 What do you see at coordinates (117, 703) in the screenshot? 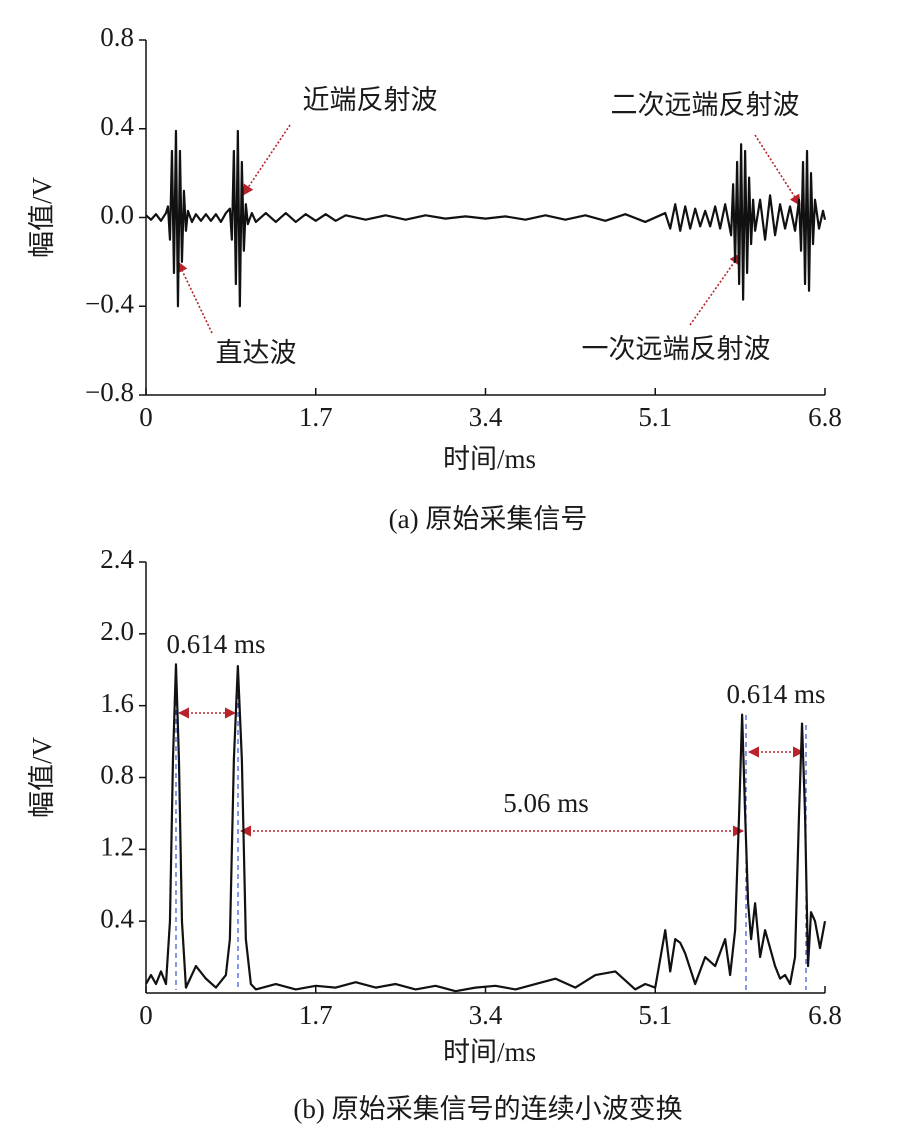
I see `y-tick-label: 1.6` at bounding box center [117, 703].